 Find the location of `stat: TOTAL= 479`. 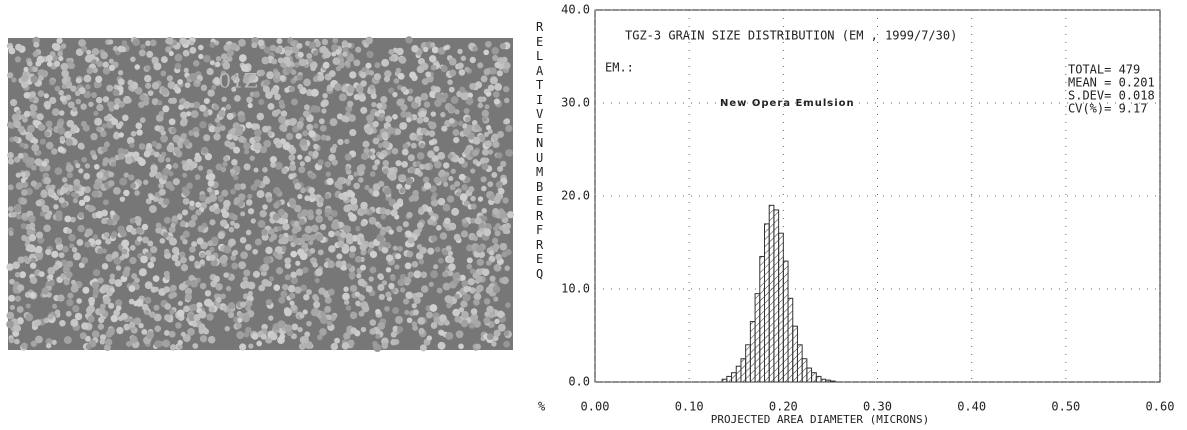

stat: TOTAL= 479 is located at coordinates (1104, 70).